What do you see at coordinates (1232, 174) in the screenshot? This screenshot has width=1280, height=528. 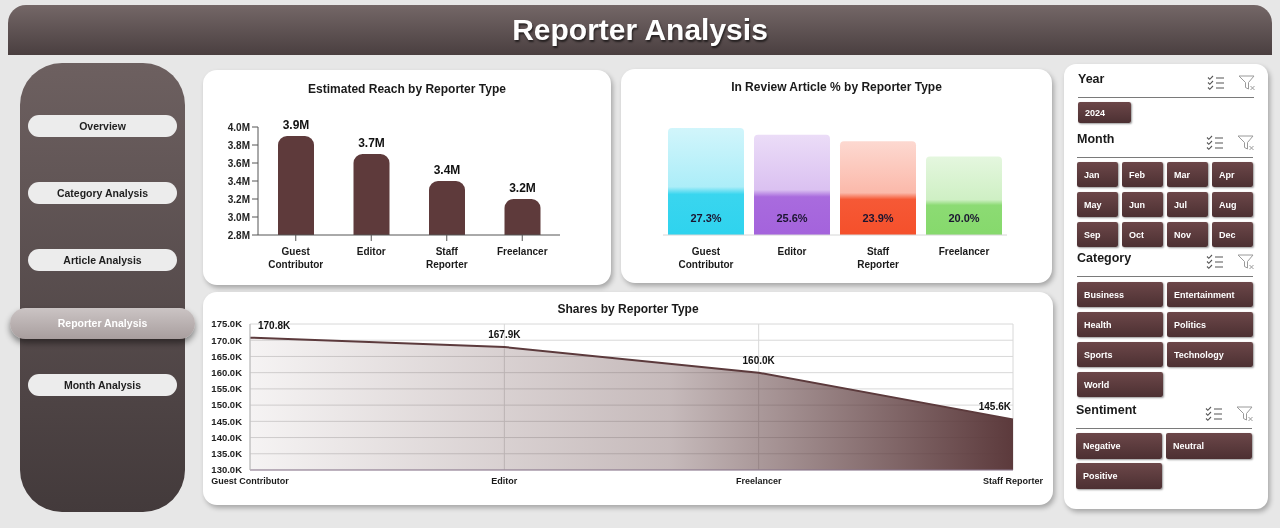 I see `slicer-button: Apr` at bounding box center [1232, 174].